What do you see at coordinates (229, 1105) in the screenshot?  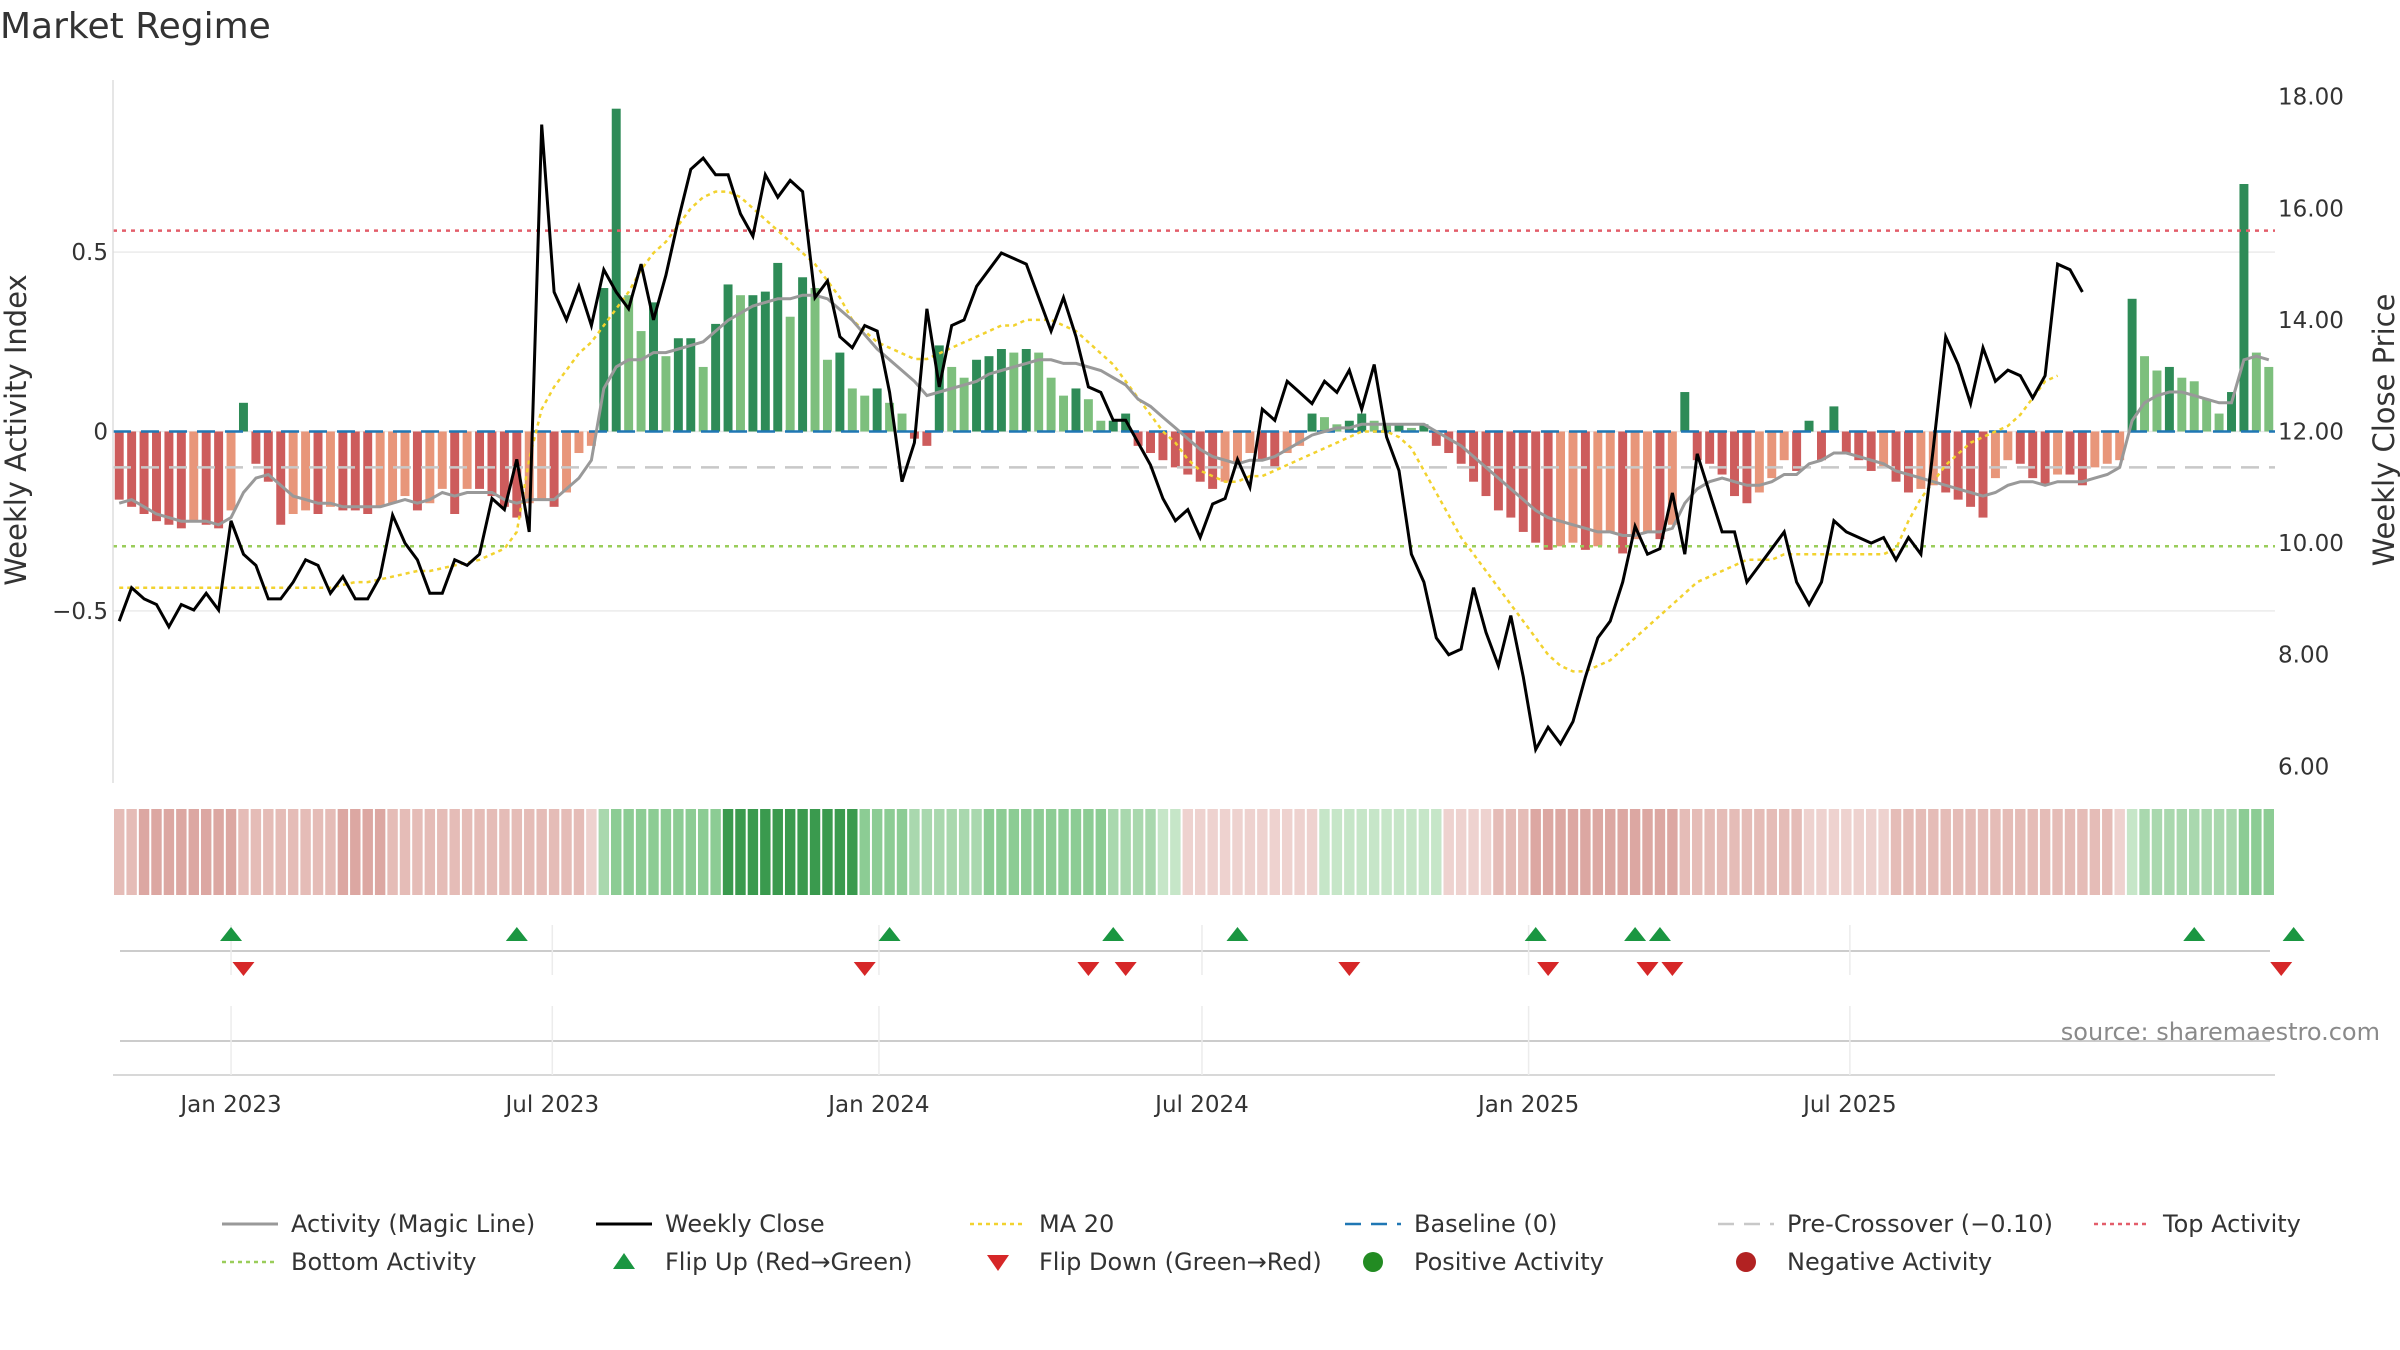 I see `x-tick-label: Jan 2023` at bounding box center [229, 1105].